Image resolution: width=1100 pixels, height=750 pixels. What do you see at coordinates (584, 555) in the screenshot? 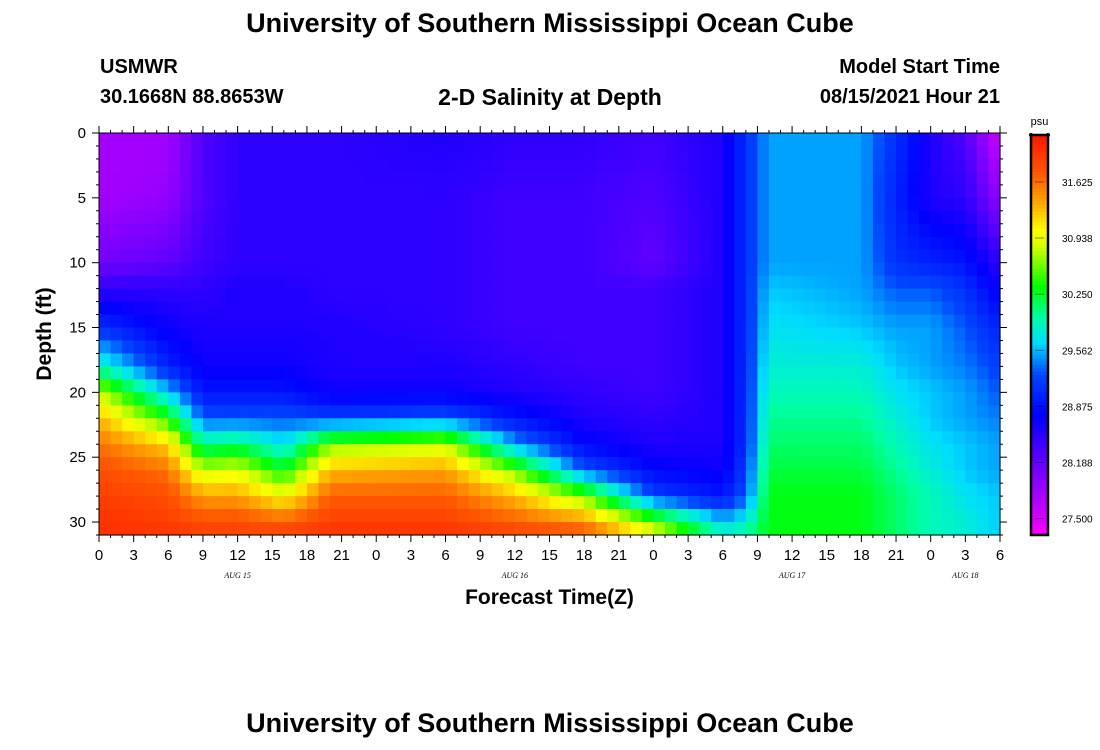
I see `x-tick-label: 18` at bounding box center [584, 555].